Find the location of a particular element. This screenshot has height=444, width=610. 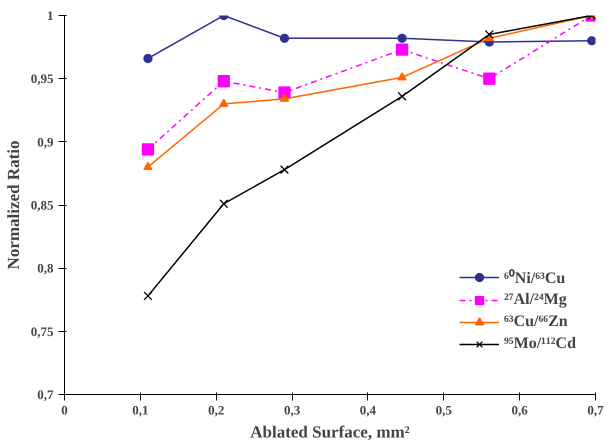

y-tick-label: 0,9 is located at coordinates (45, 142).